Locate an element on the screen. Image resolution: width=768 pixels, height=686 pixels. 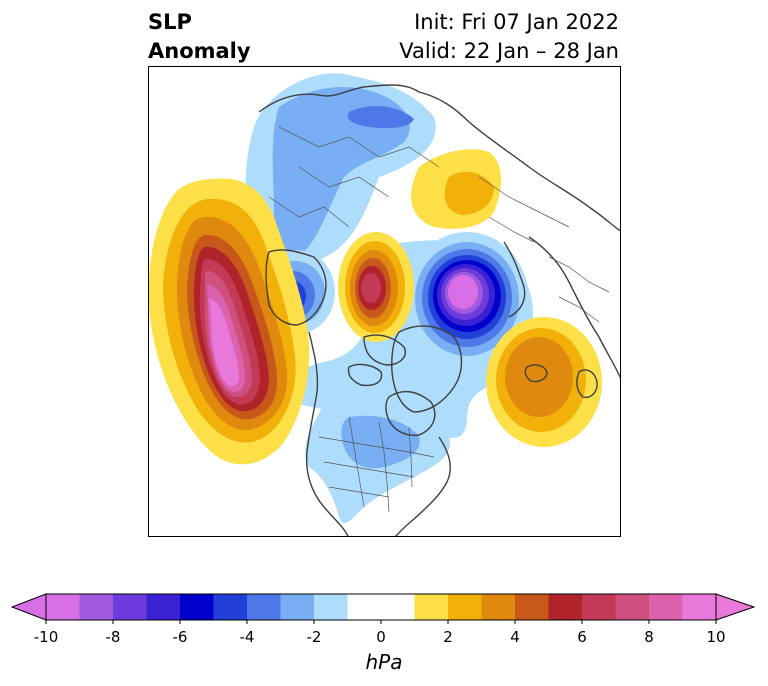
colorbar-tick-label: 8 is located at coordinates (649, 637).